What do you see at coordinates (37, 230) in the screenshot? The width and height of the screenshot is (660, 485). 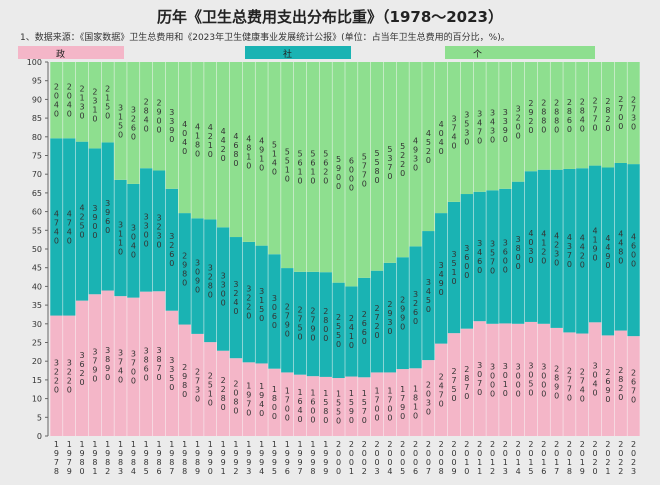 I see `y-tick-label: 55` at bounding box center [37, 230].